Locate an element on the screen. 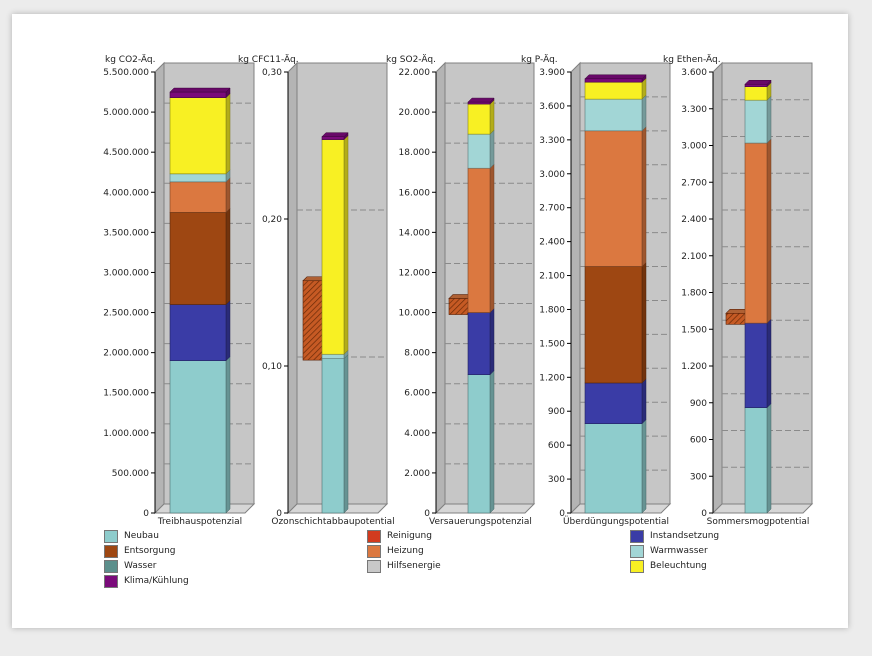 This screenshot has width=872, height=656. y-tick-label: 2.500.000 is located at coordinates (126, 314).